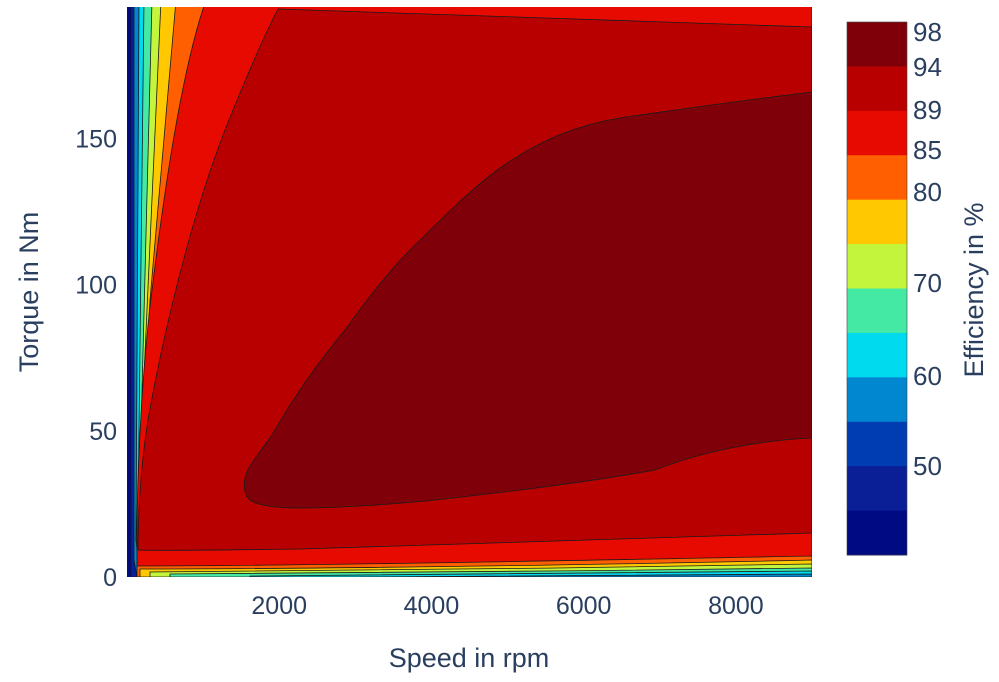  Describe the element at coordinates (110, 578) in the screenshot. I see `y-tick-label: 0` at that location.